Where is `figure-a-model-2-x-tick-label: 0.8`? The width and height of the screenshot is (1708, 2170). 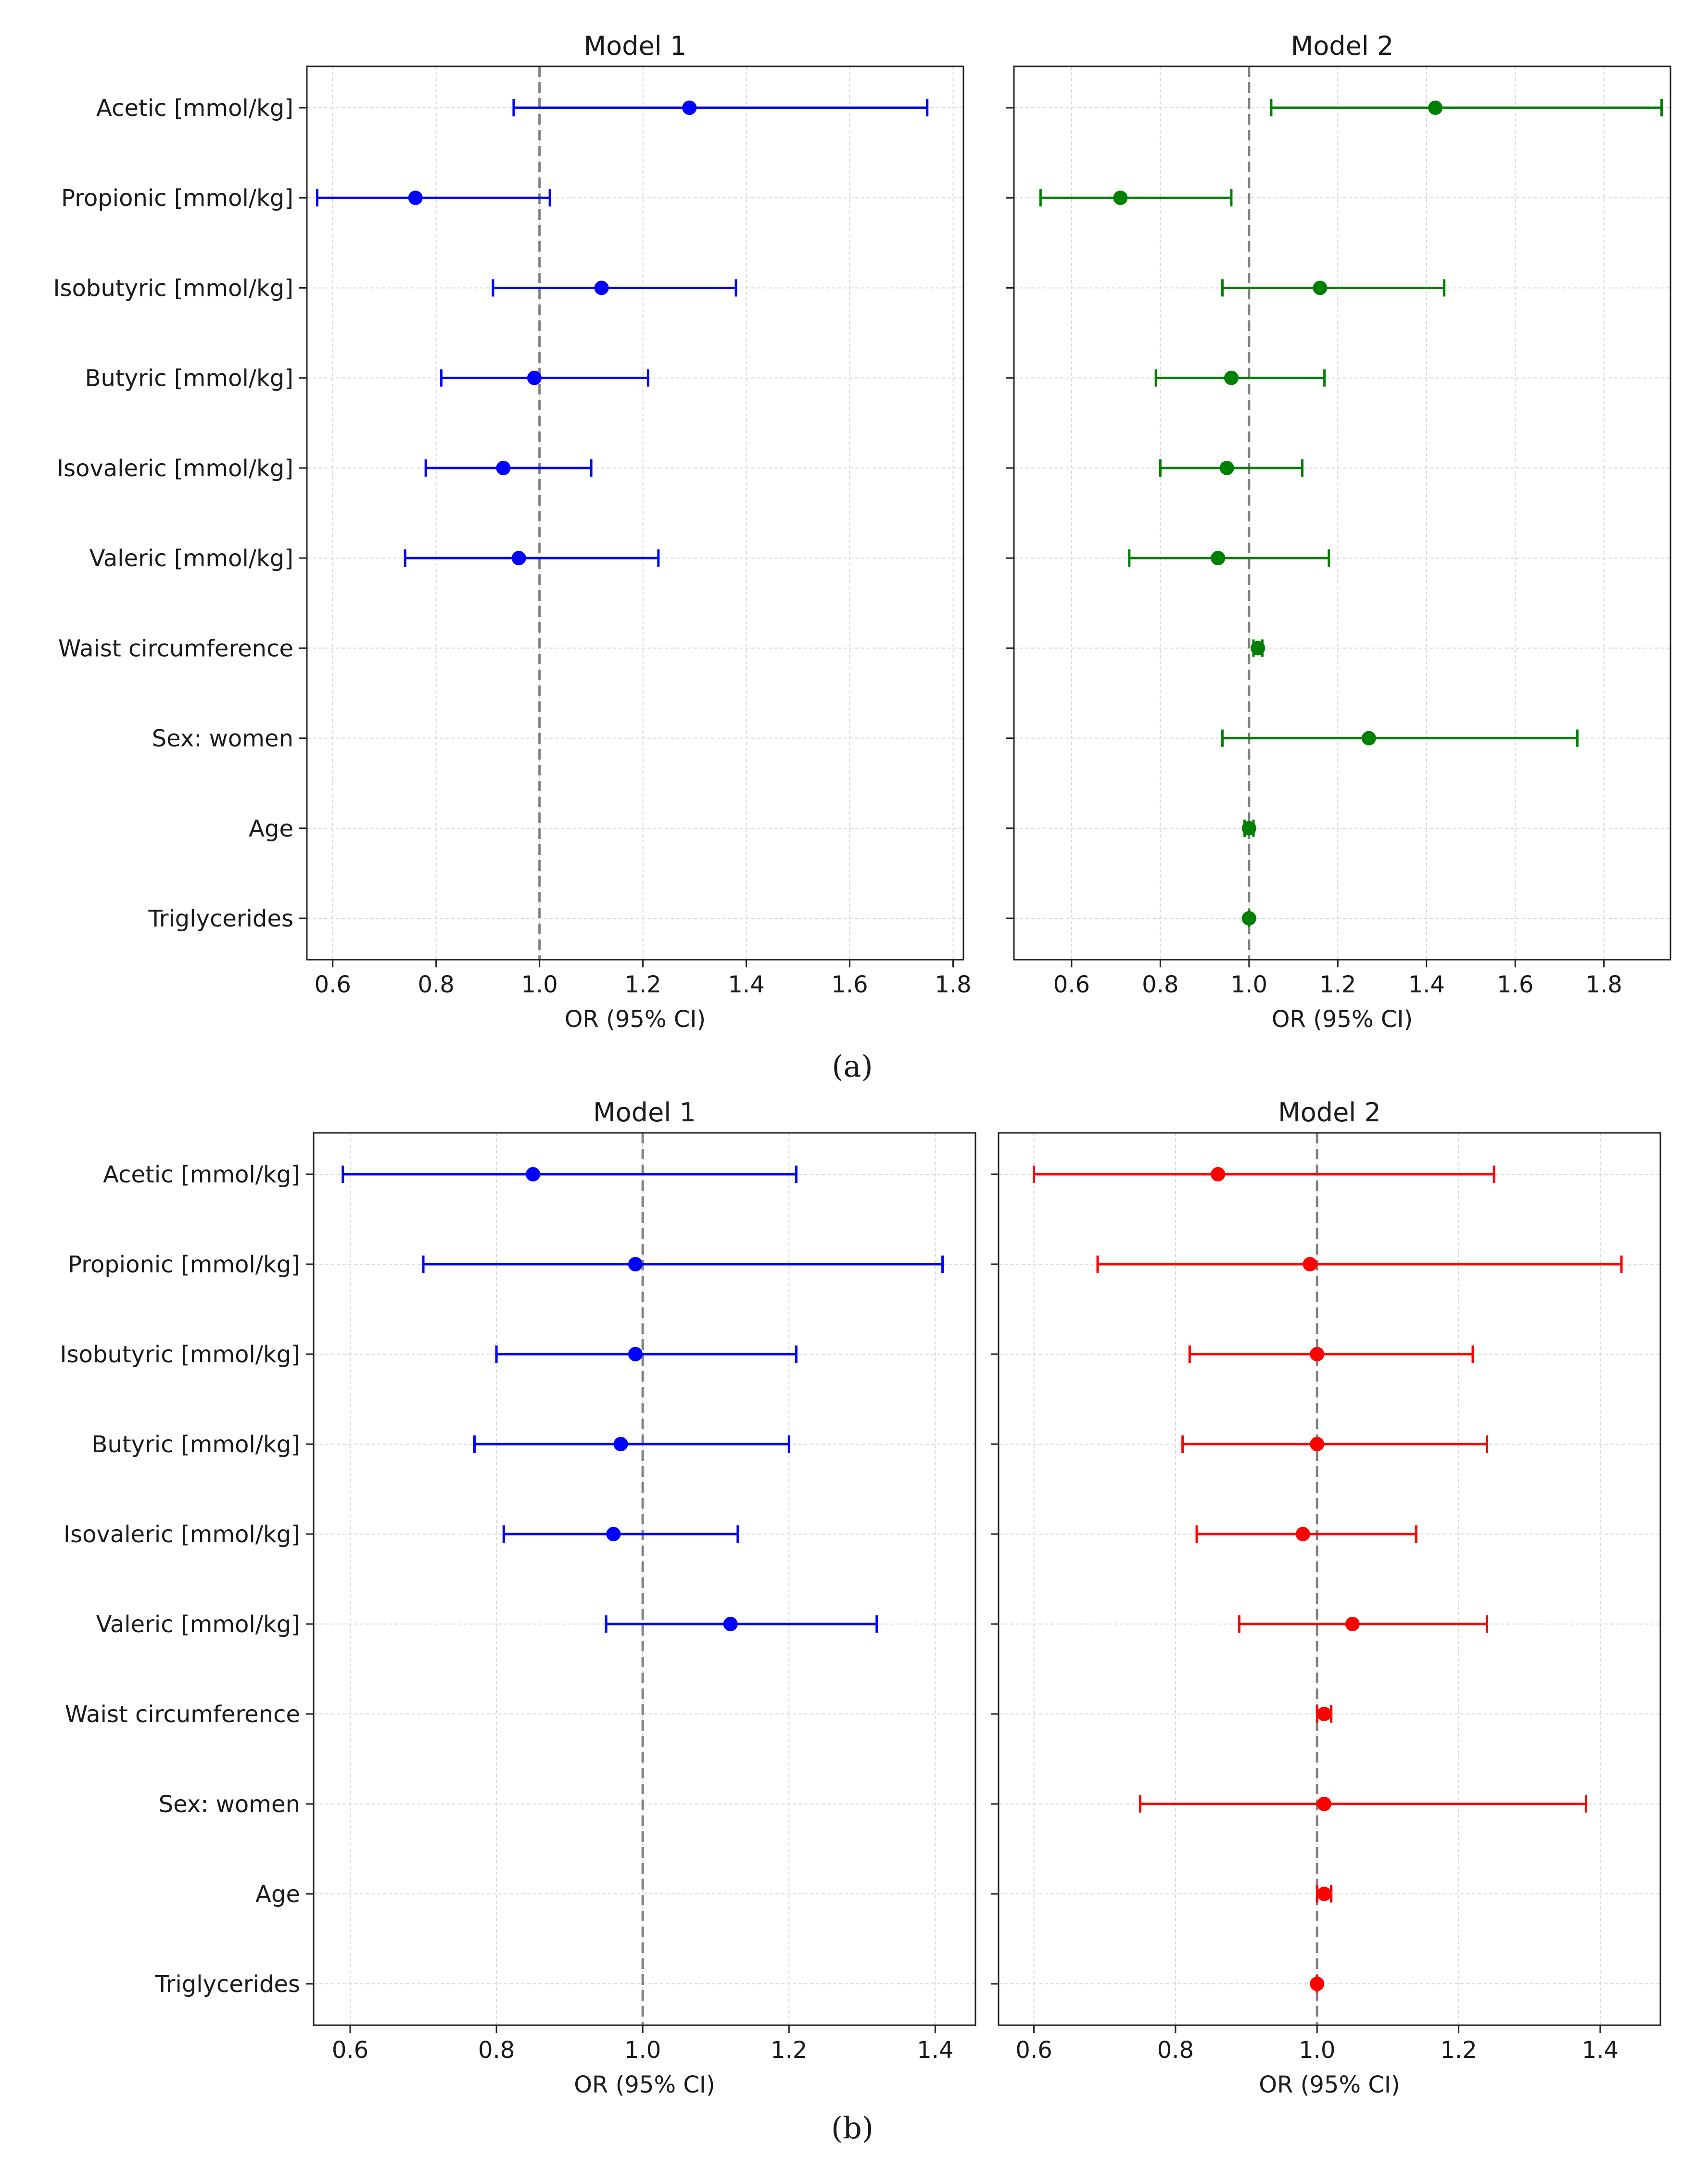
figure-a-model-2-x-tick-label: 0.8 is located at coordinates (1160, 984).